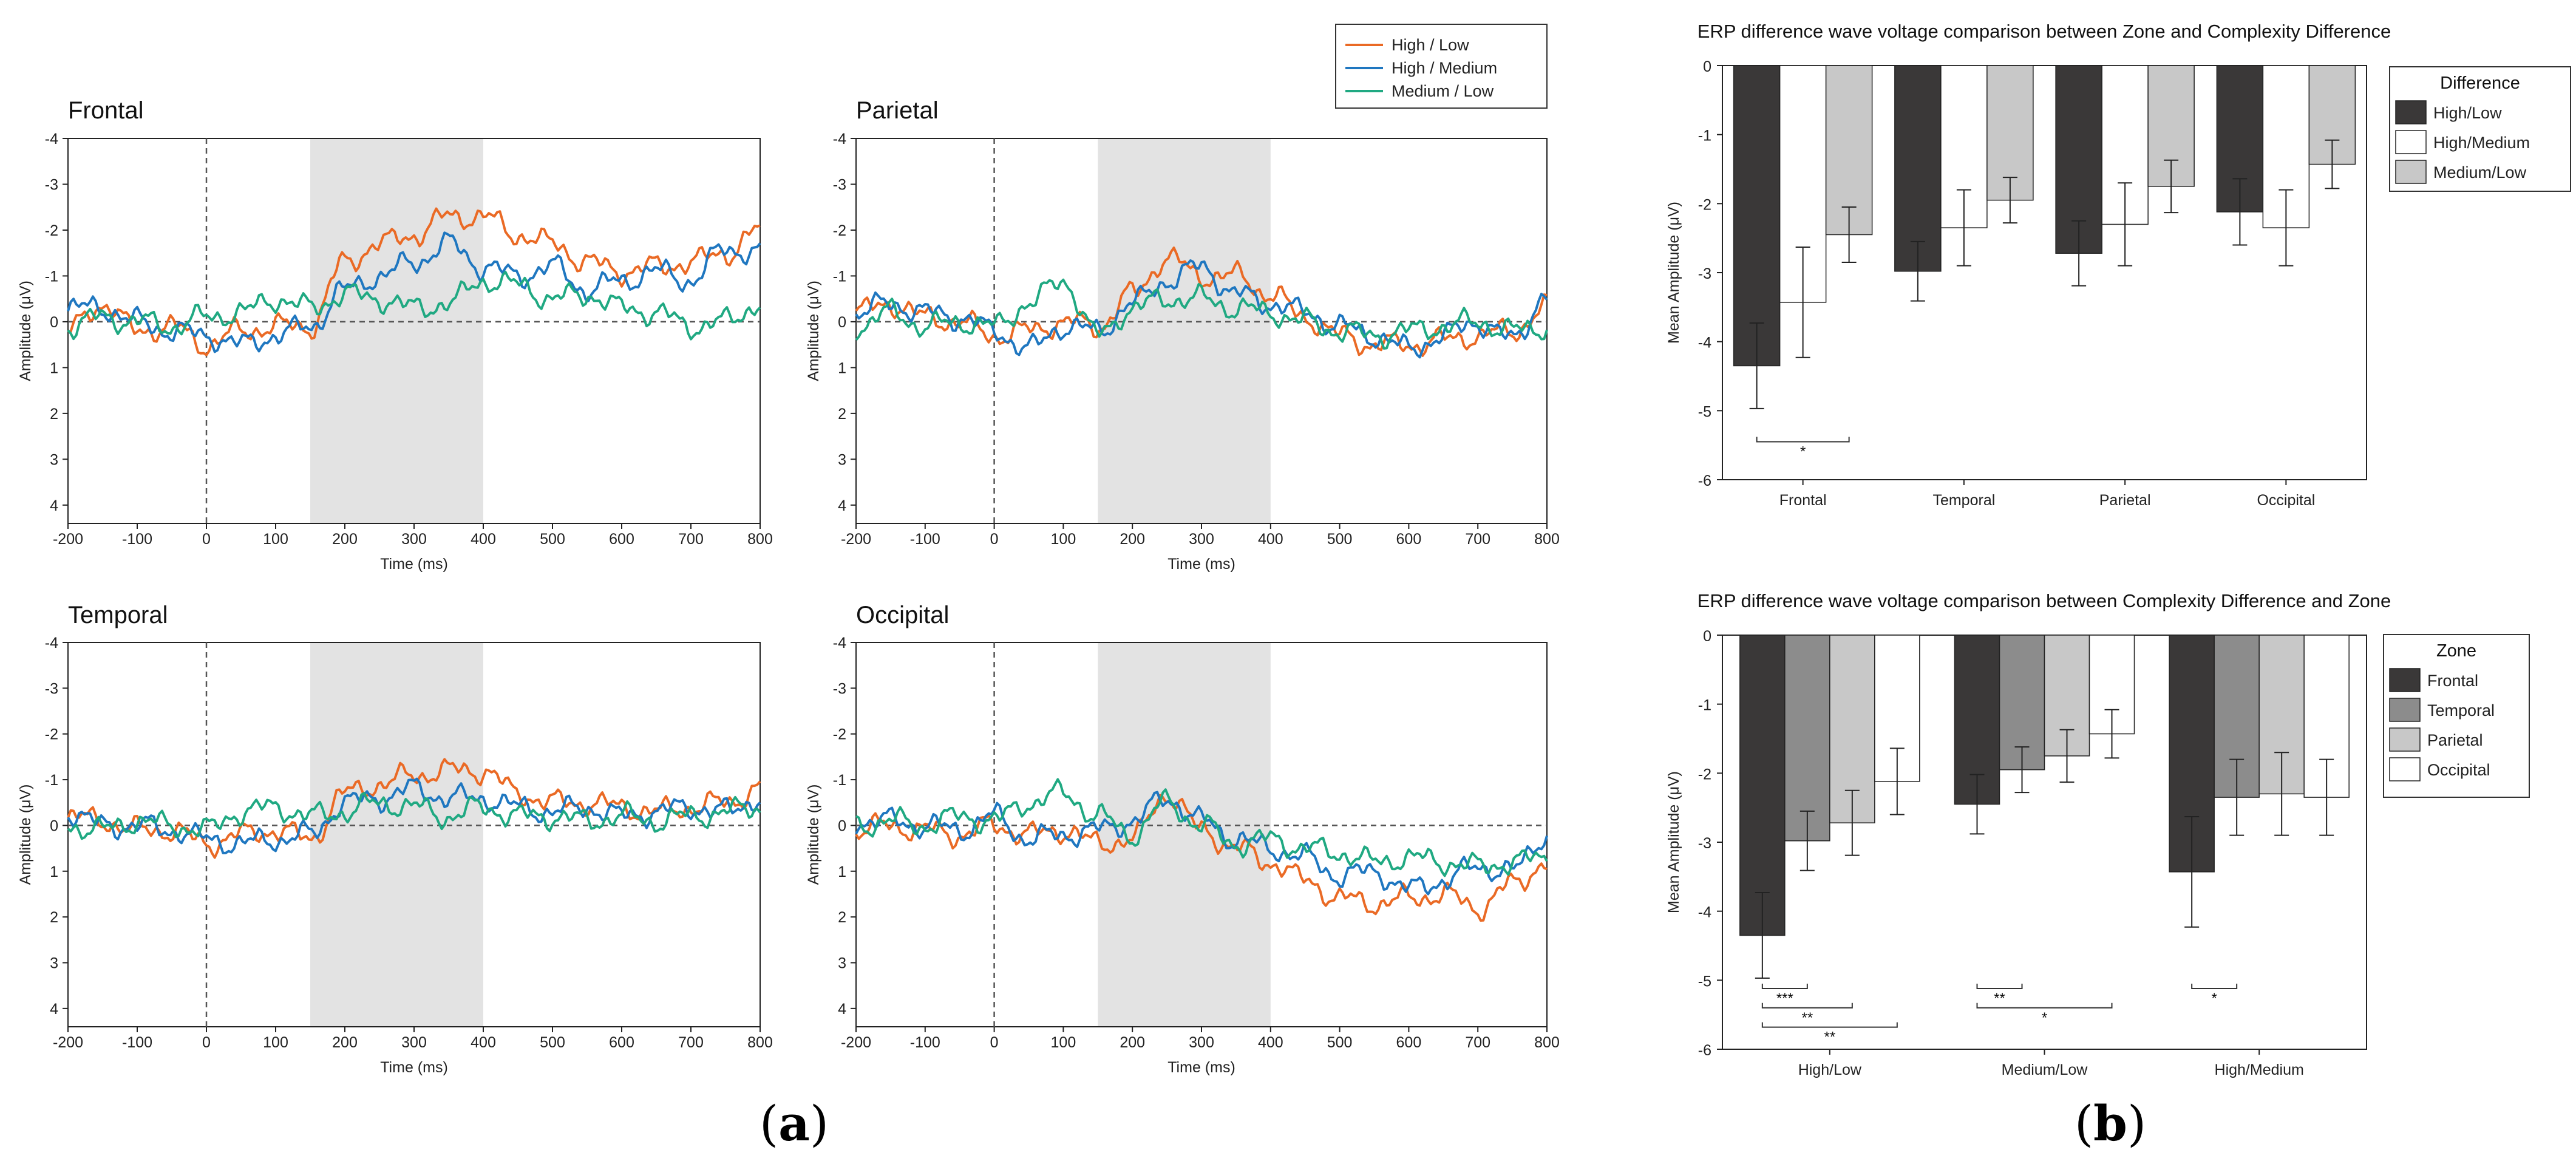 Image resolution: width=2576 pixels, height=1164 pixels. Describe the element at coordinates (2480, 172) in the screenshot. I see `legend-label: Medium/Low` at that location.